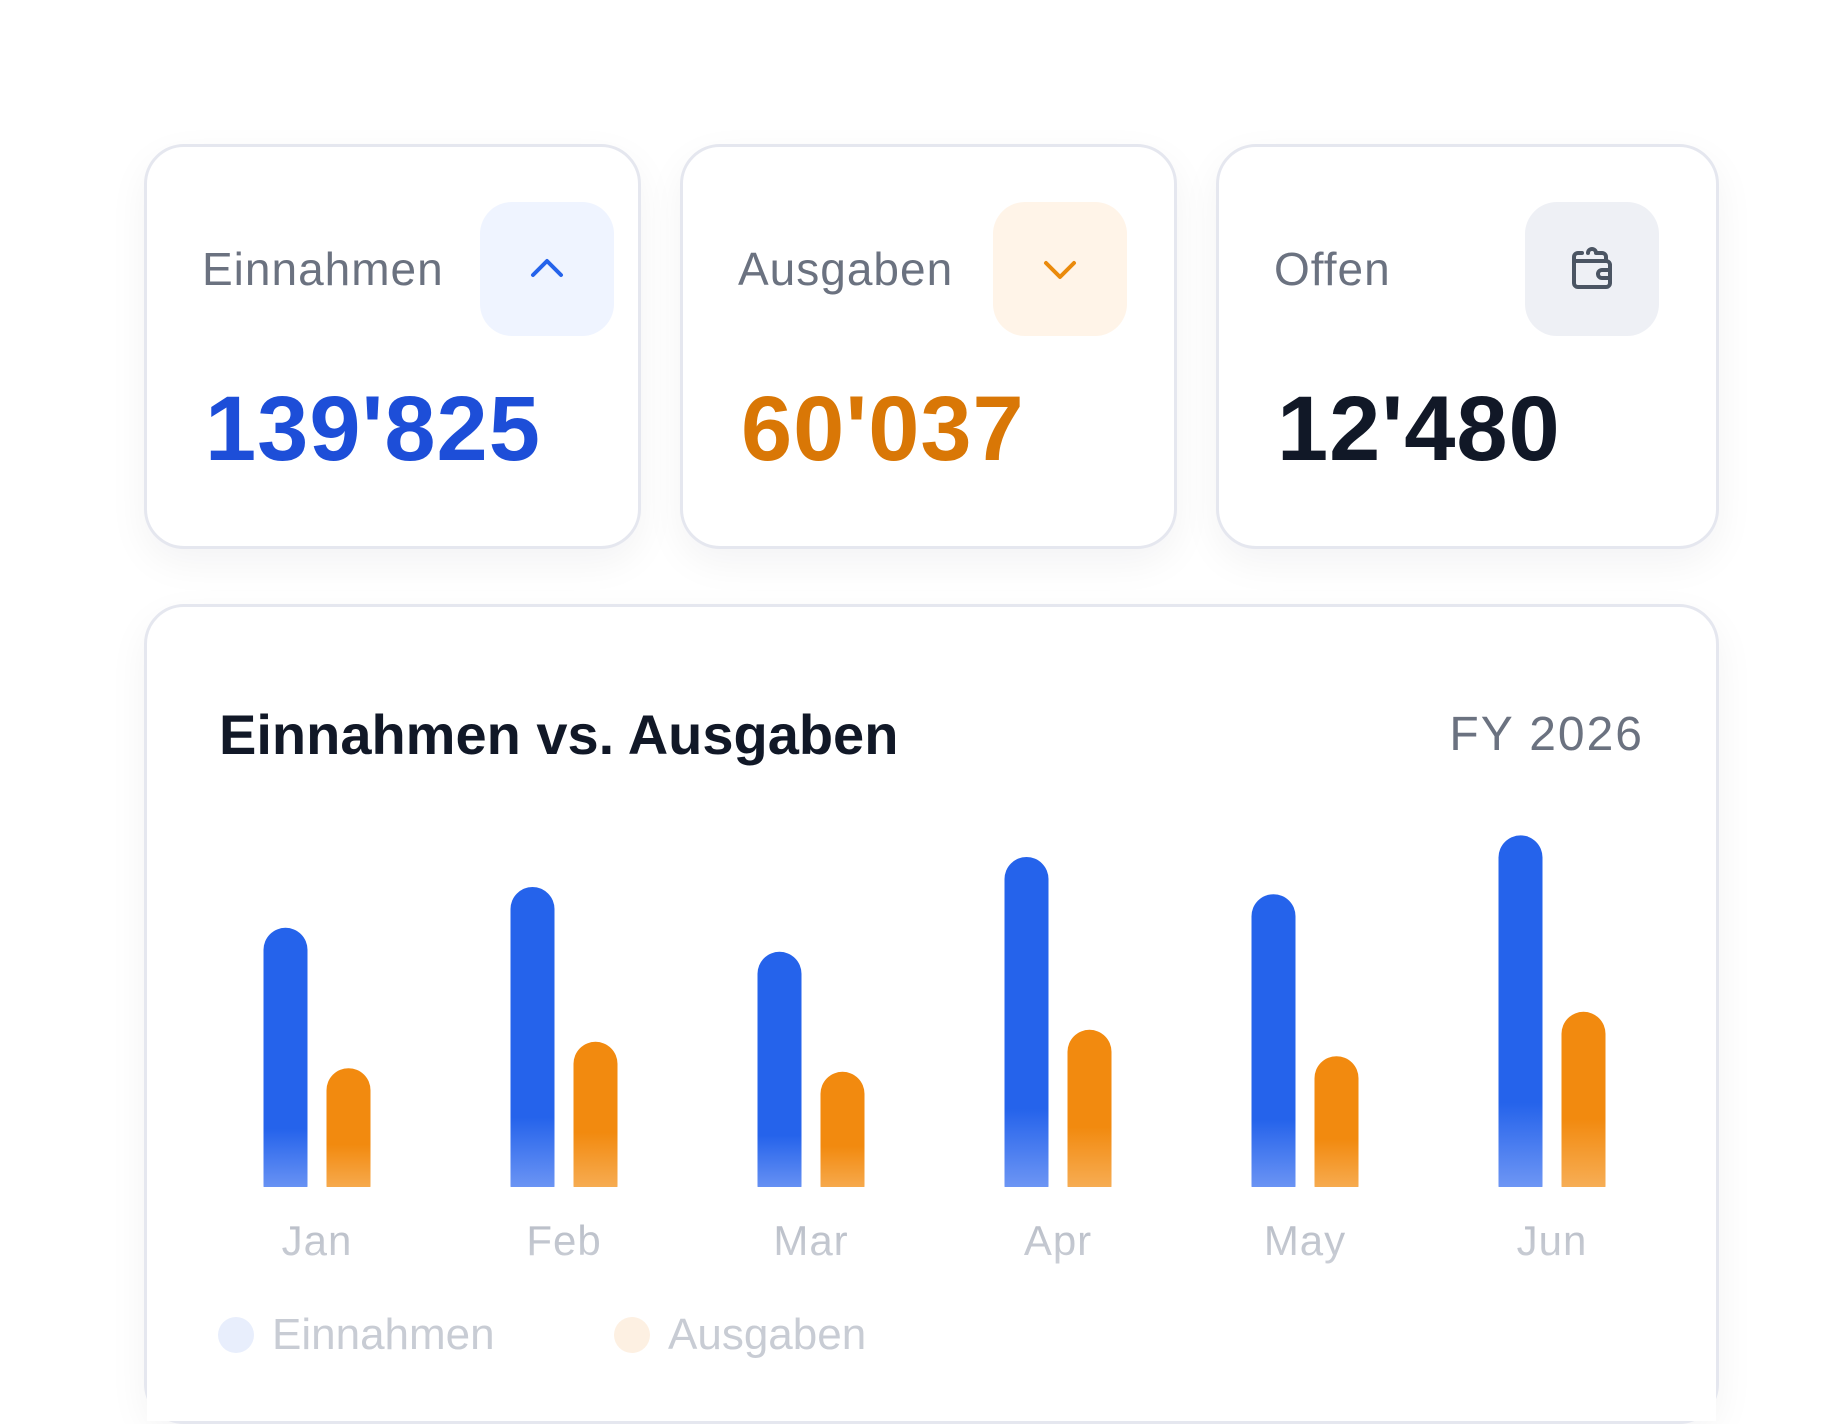 The image size is (1834, 1424). Describe the element at coordinates (810, 1240) in the screenshot. I see `x-tick-label: Mar` at that location.